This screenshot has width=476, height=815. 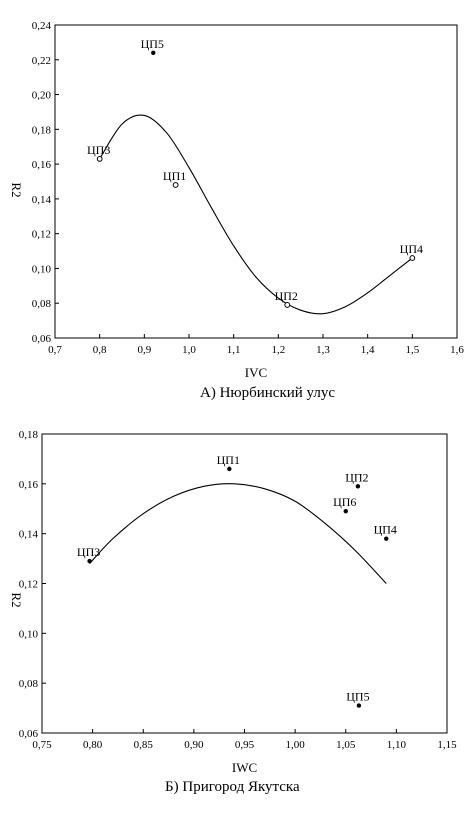 What do you see at coordinates (457, 350) in the screenshot?
I see `x-tick-label: 1,6` at bounding box center [457, 350].